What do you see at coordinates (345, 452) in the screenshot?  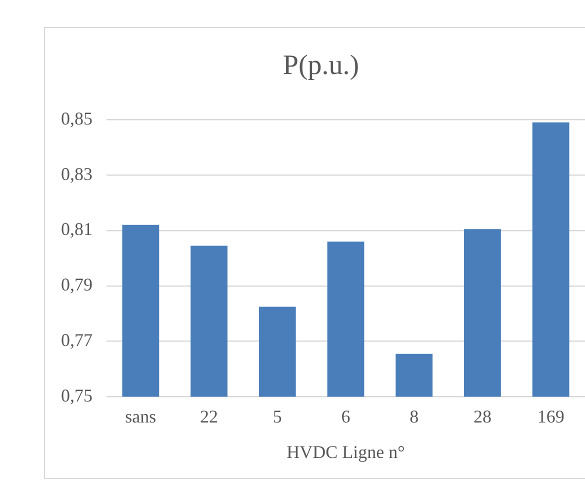 I see `x-axis-title: HVDC Ligne n°` at bounding box center [345, 452].